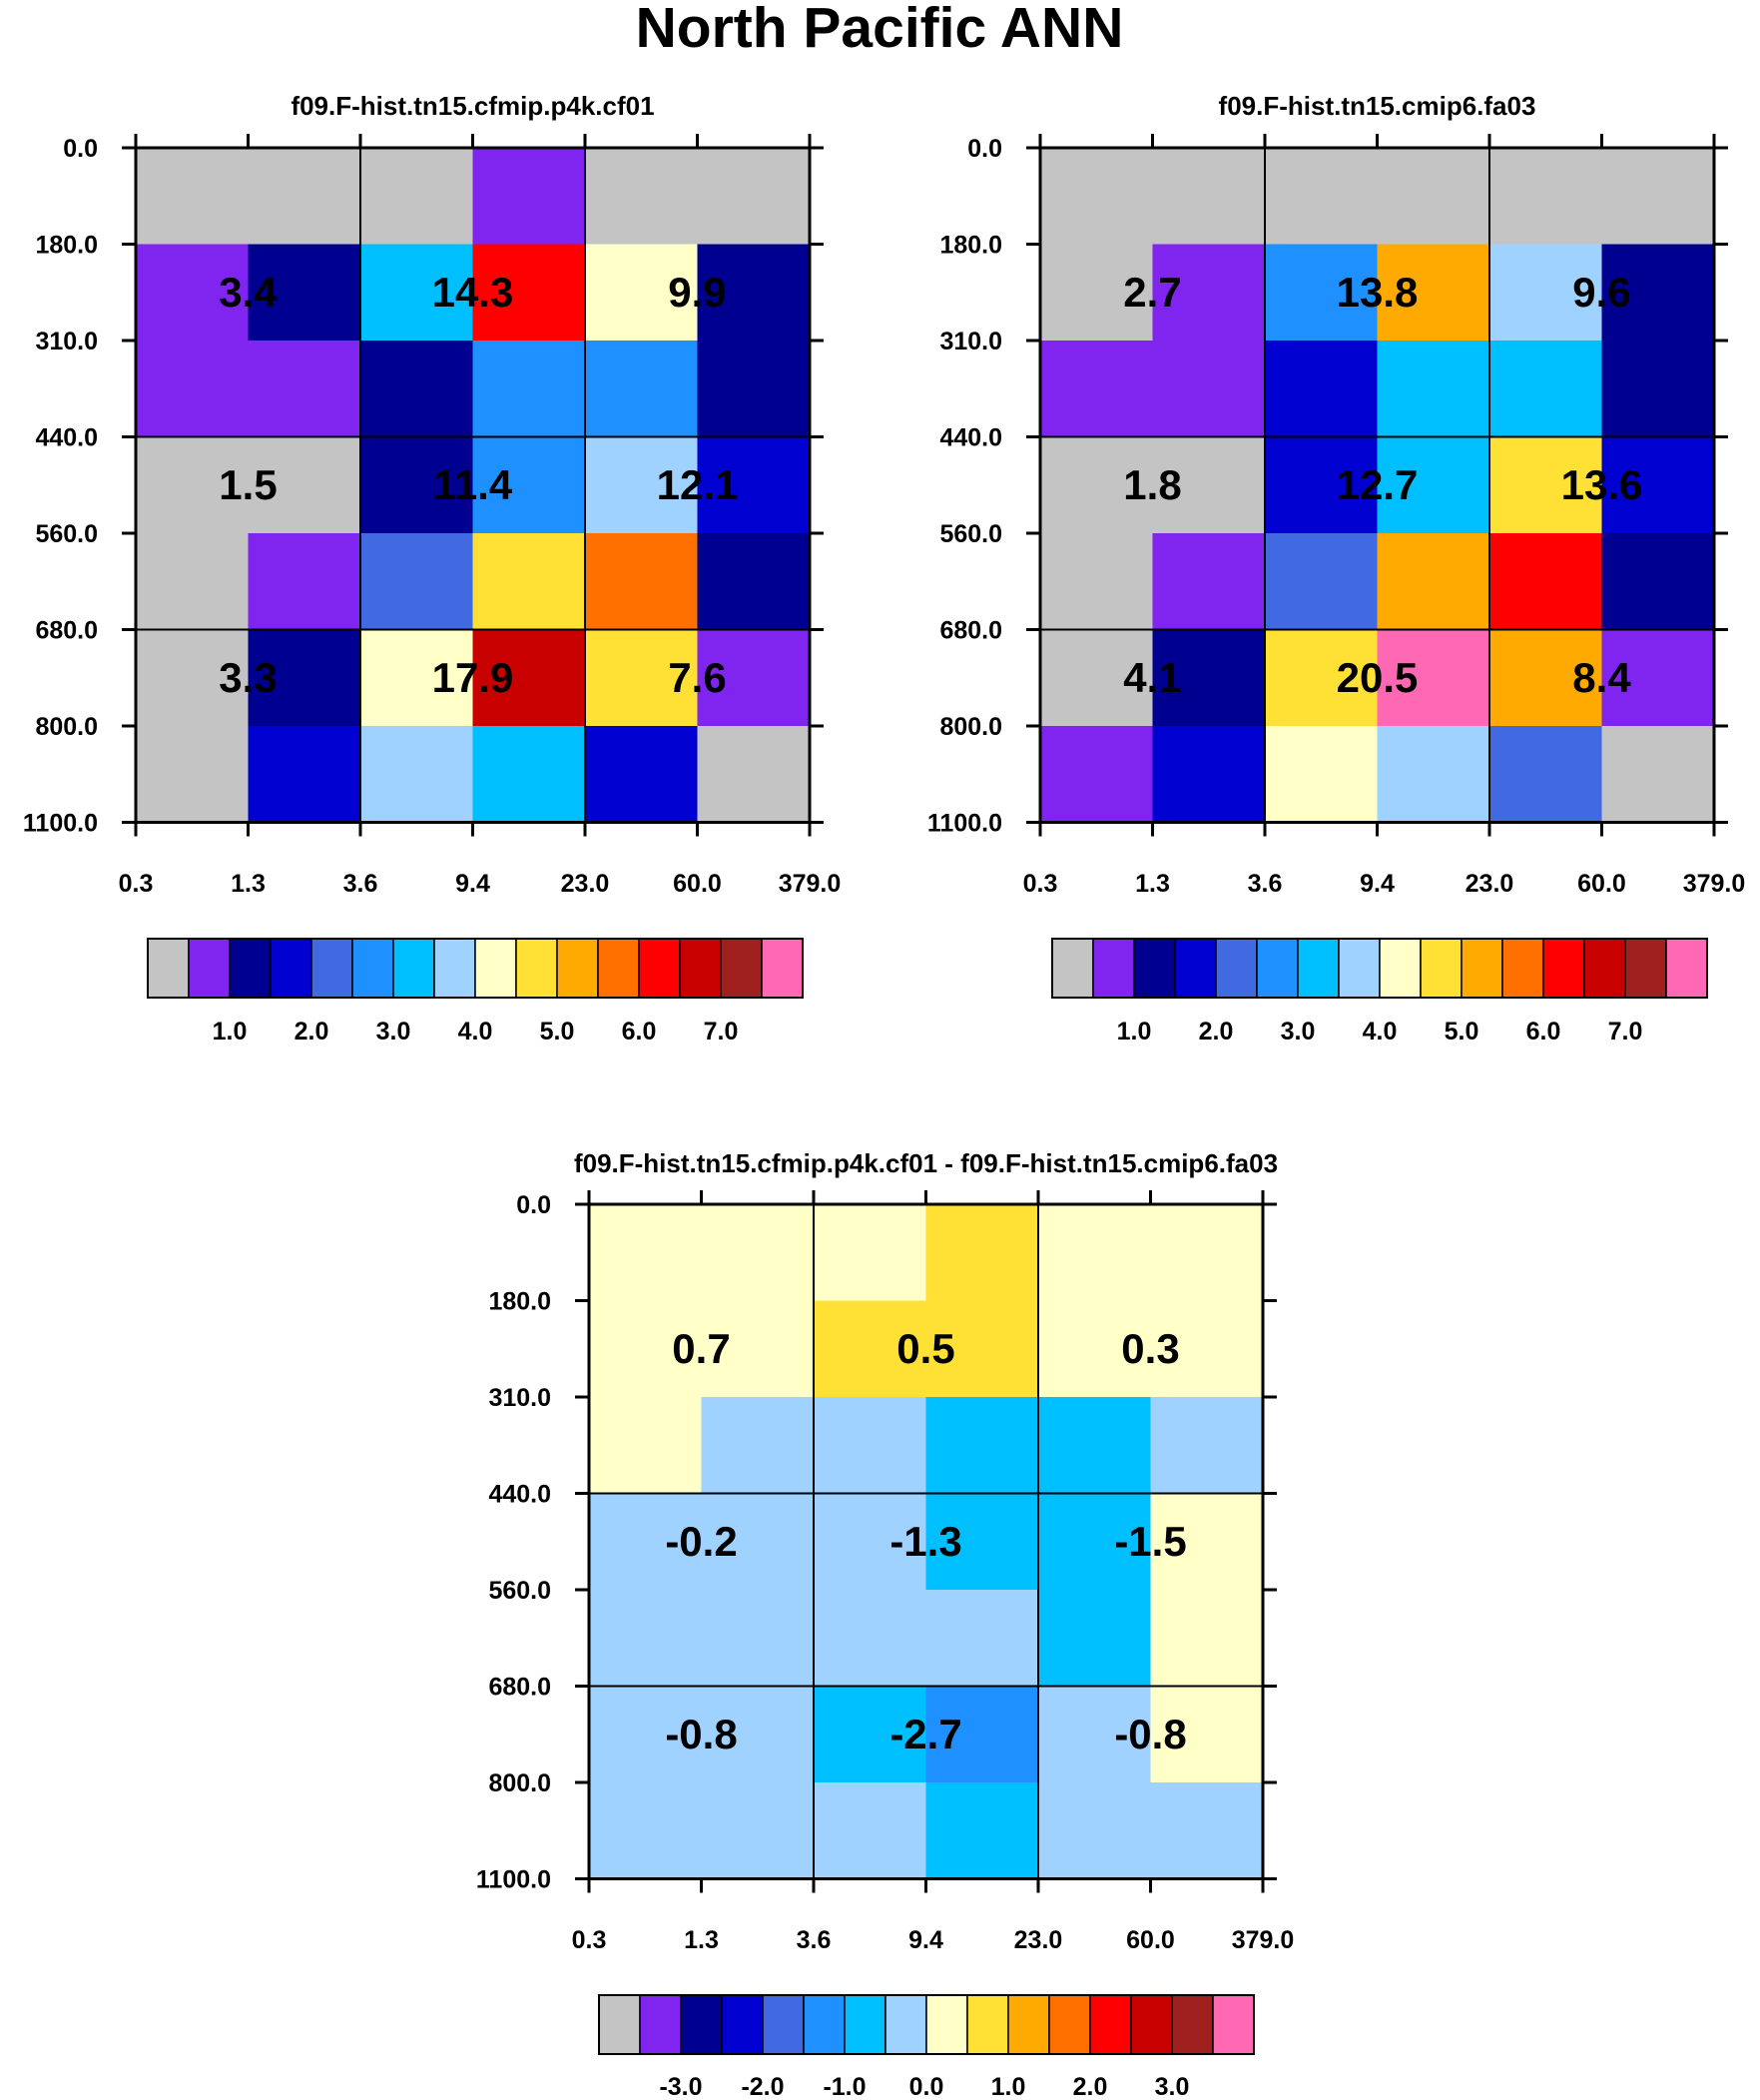  What do you see at coordinates (1152, 677) in the screenshot?
I see `cell-annotation: 4.1` at bounding box center [1152, 677].